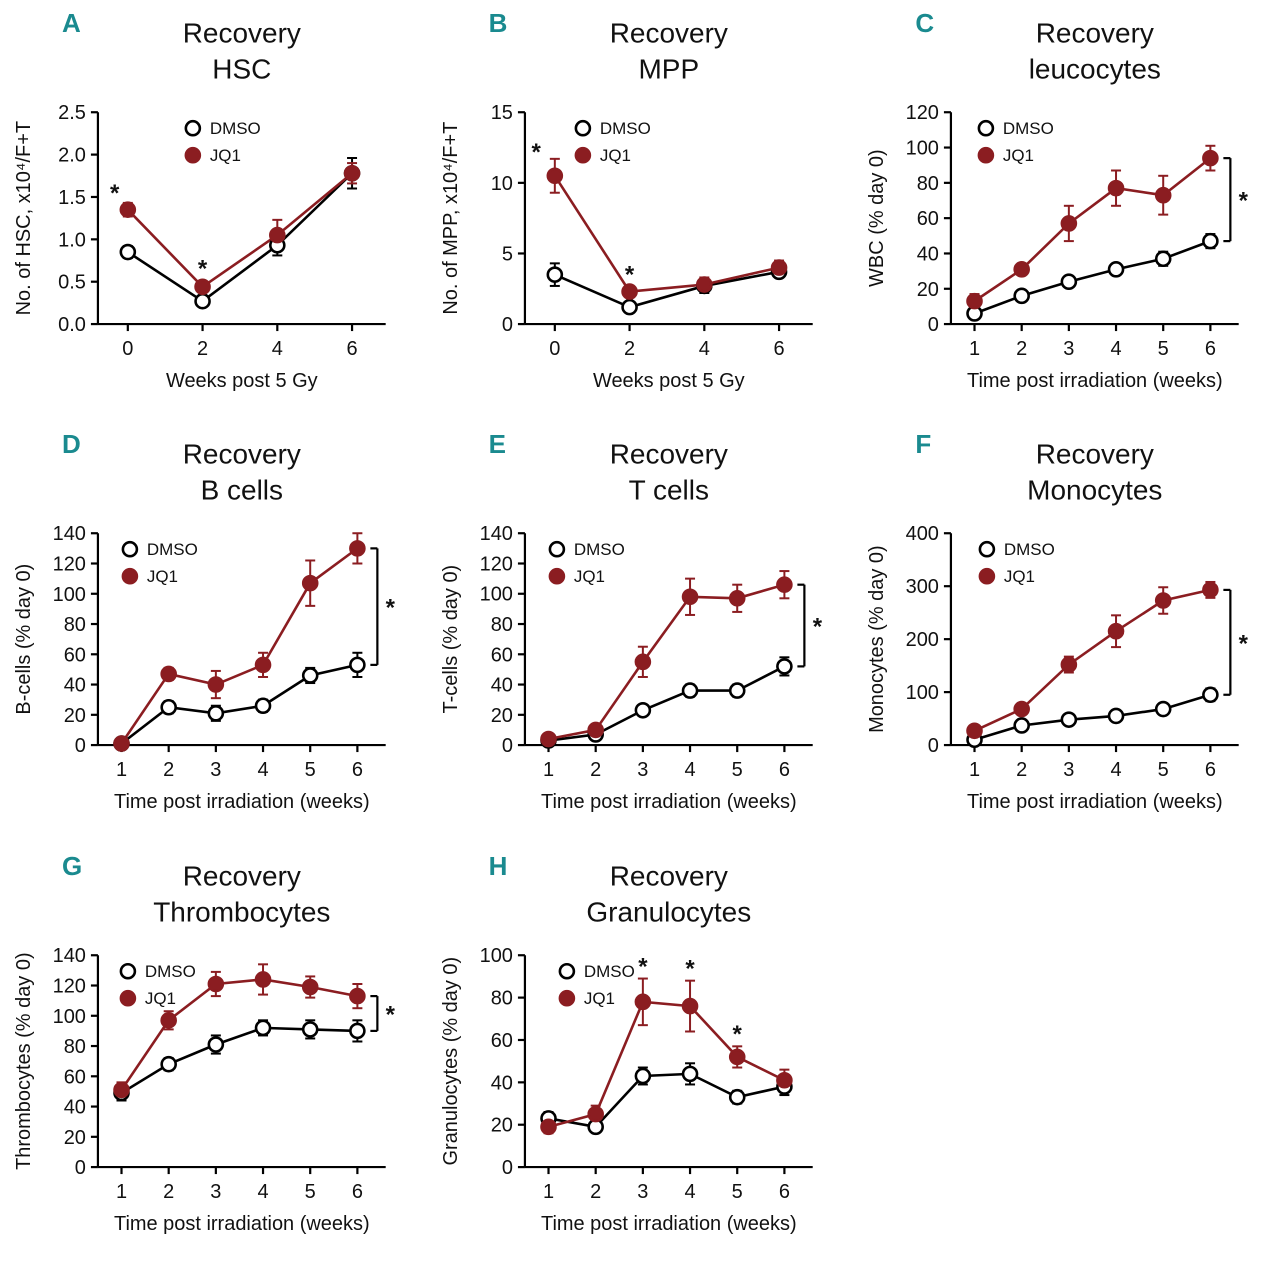  Describe the element at coordinates (922, 588) in the screenshot. I see `y-tick-label: 300` at that location.